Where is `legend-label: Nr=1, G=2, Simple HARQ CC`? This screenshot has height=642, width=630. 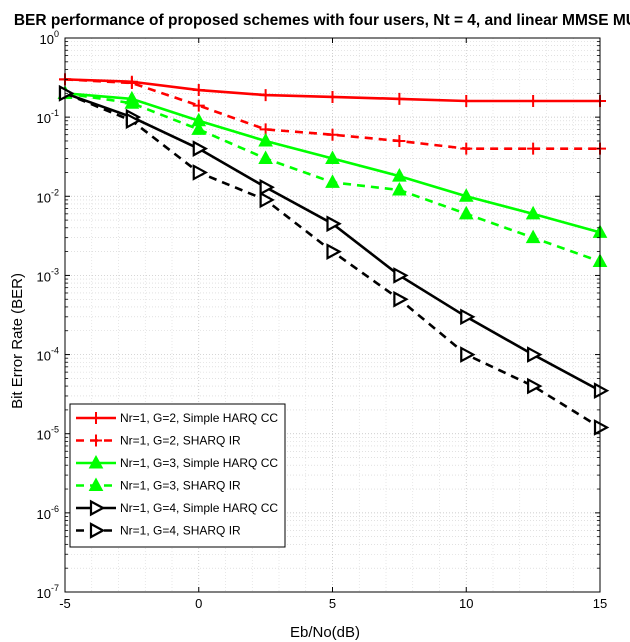 legend-label: Nr=1, G=2, Simple HARQ CC is located at coordinates (199, 418).